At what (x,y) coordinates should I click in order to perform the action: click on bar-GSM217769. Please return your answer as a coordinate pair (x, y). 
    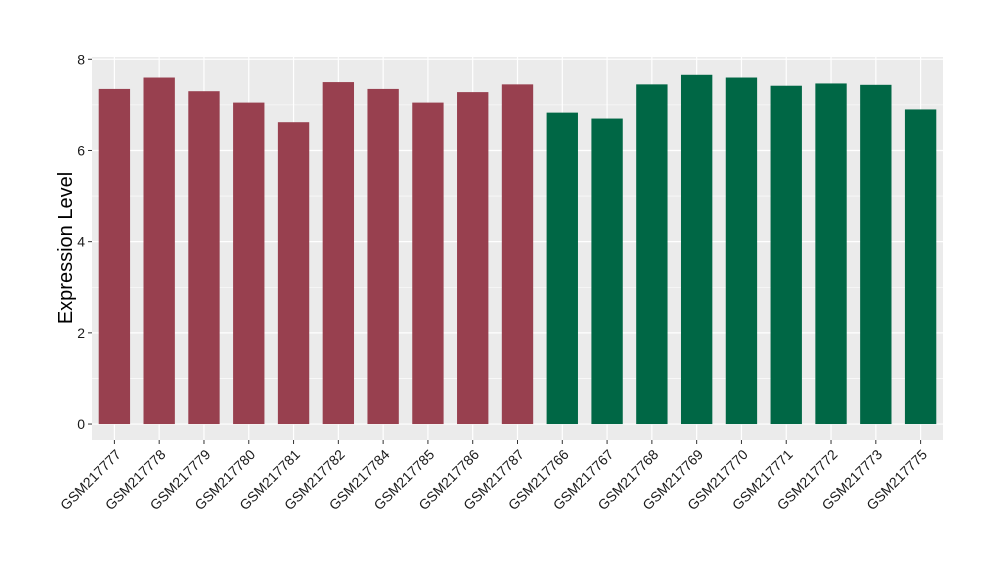
    Looking at the image, I should click on (696, 249).